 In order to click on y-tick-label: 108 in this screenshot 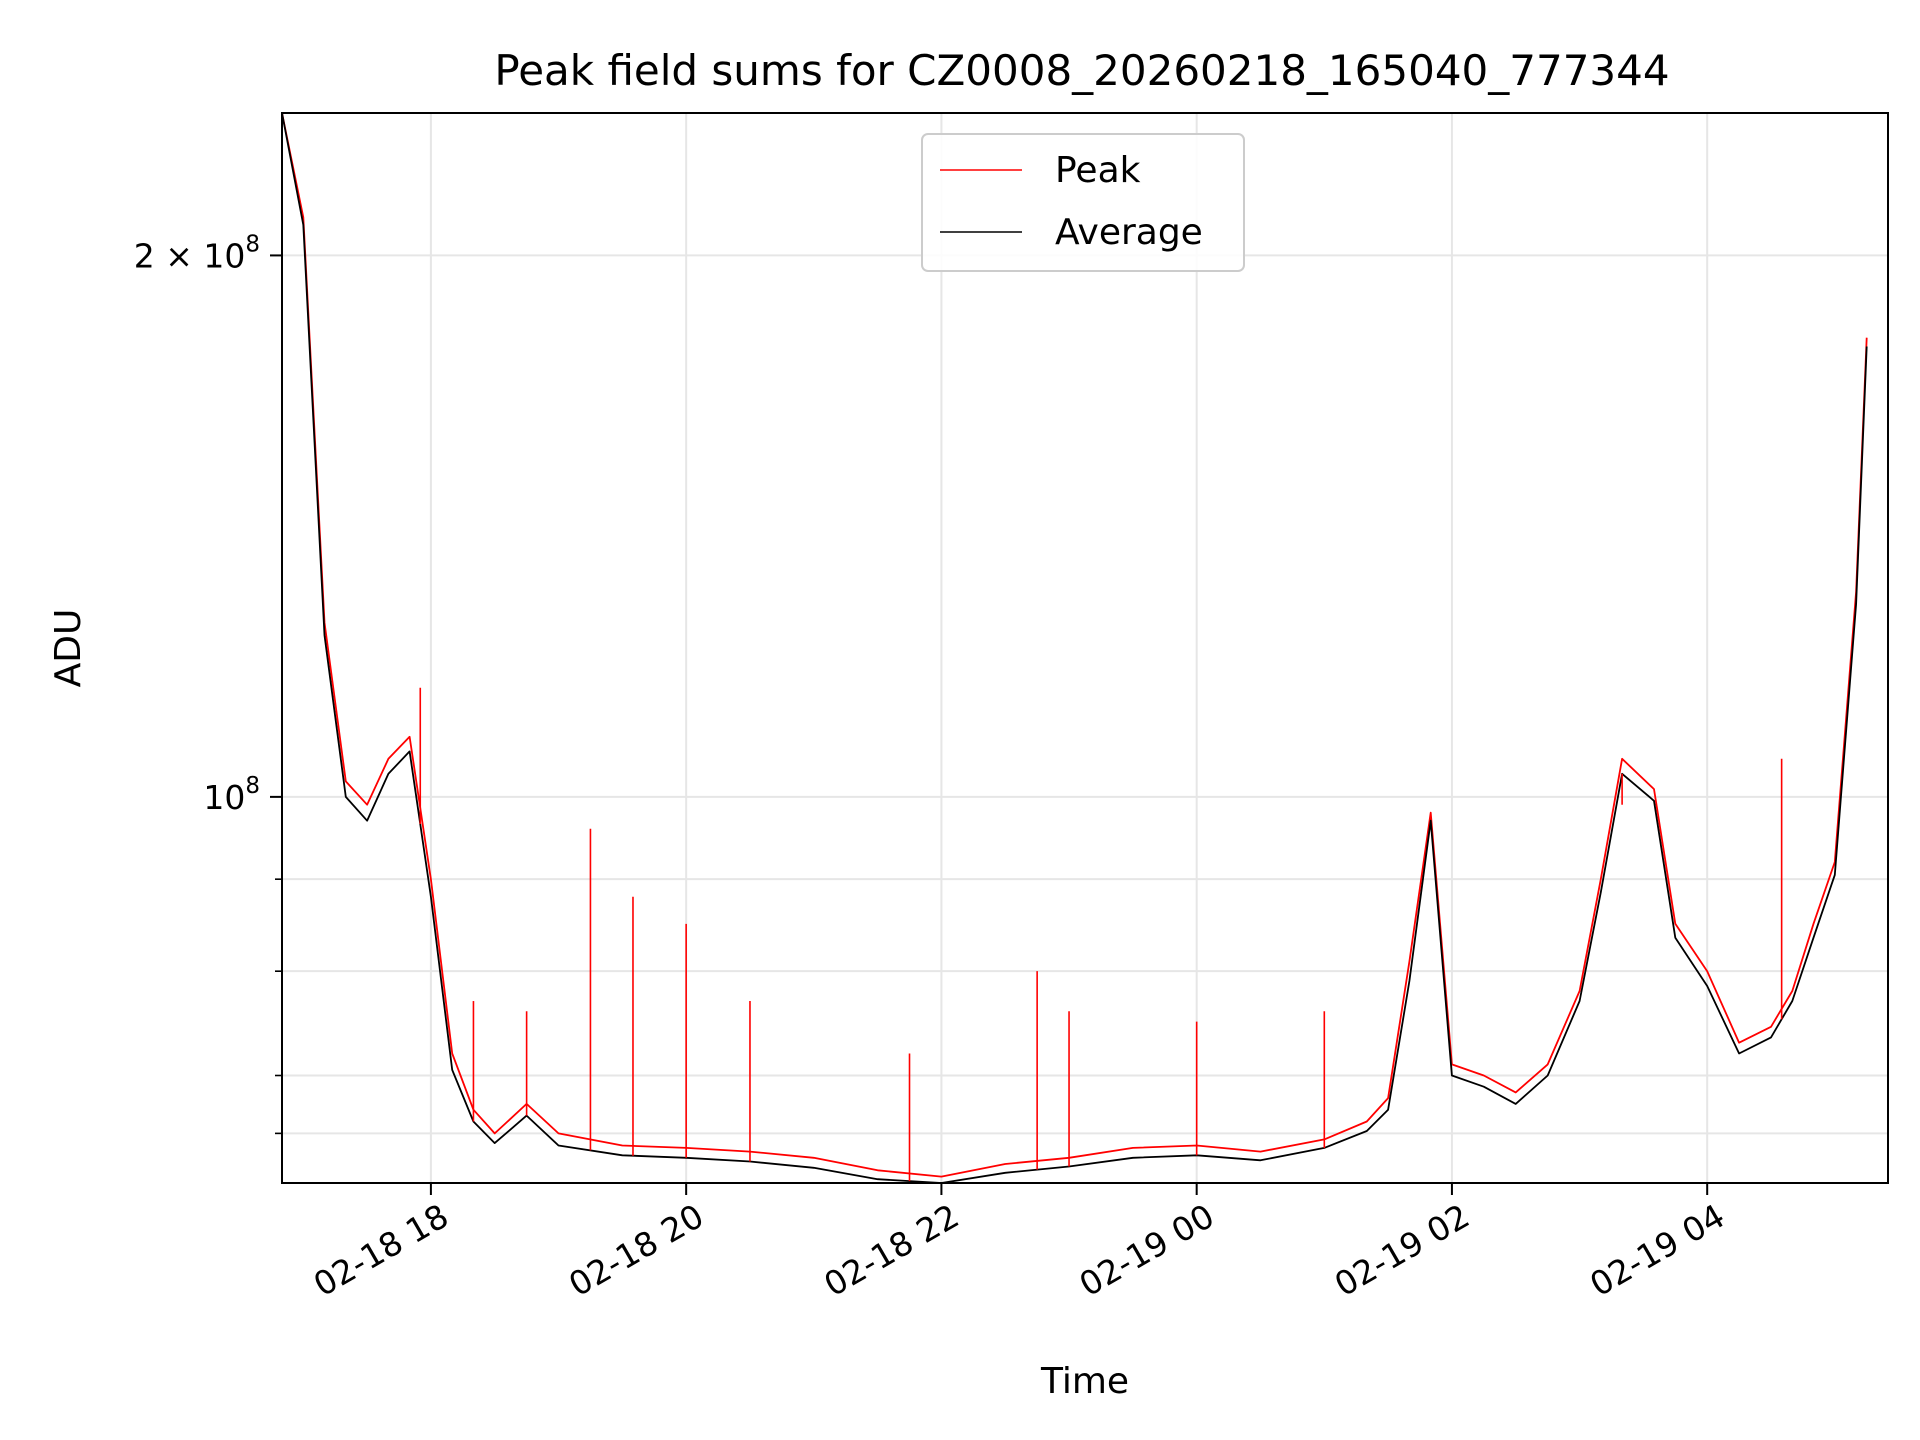, I will do `click(231, 795)`.